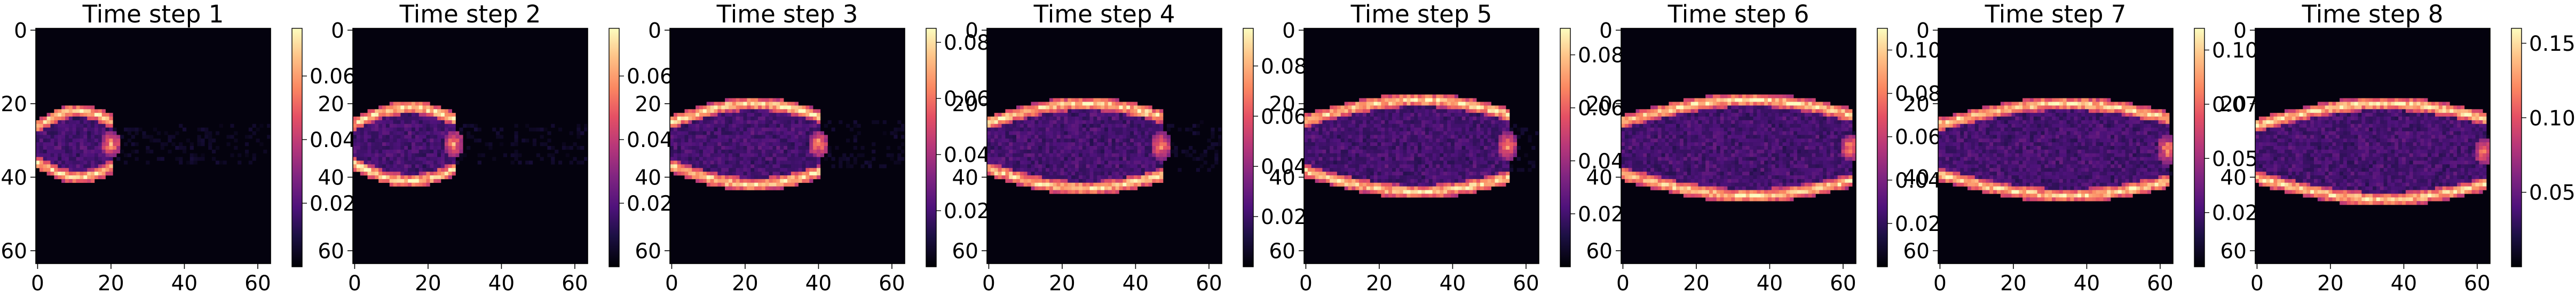 The width and height of the screenshot is (2576, 301). What do you see at coordinates (1738, 14) in the screenshot?
I see `panel-title: Time step 6` at bounding box center [1738, 14].